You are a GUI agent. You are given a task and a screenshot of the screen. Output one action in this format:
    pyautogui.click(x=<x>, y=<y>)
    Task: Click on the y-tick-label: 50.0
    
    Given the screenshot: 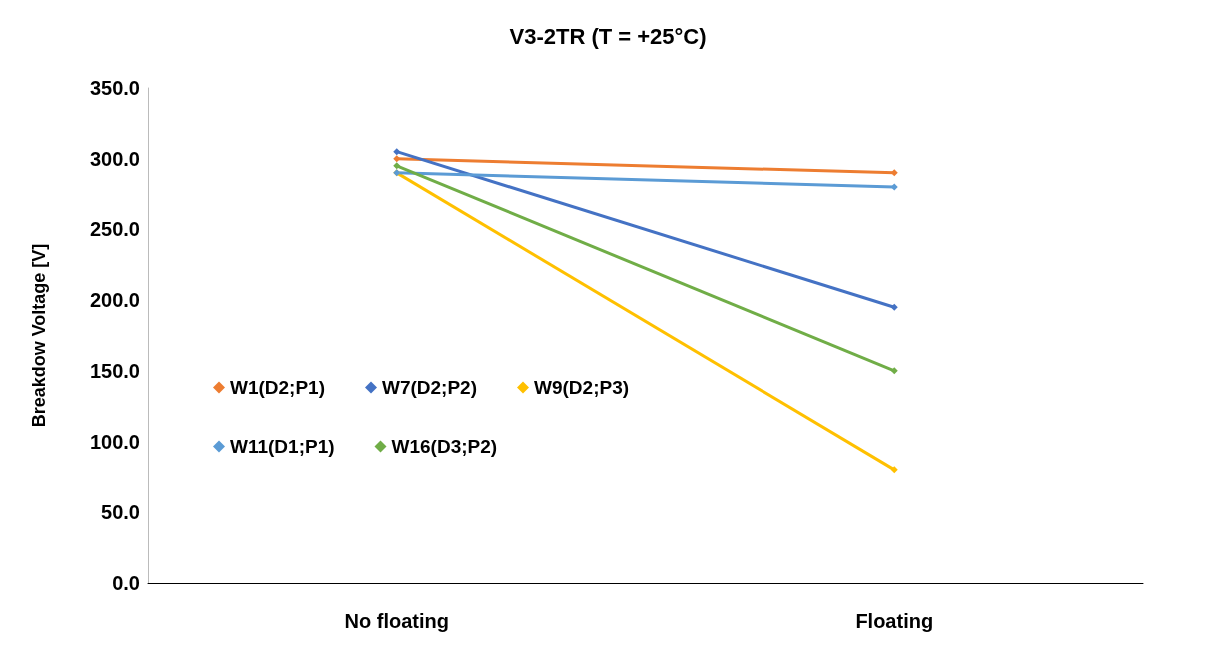 What is the action you would take?
    pyautogui.click(x=120, y=512)
    